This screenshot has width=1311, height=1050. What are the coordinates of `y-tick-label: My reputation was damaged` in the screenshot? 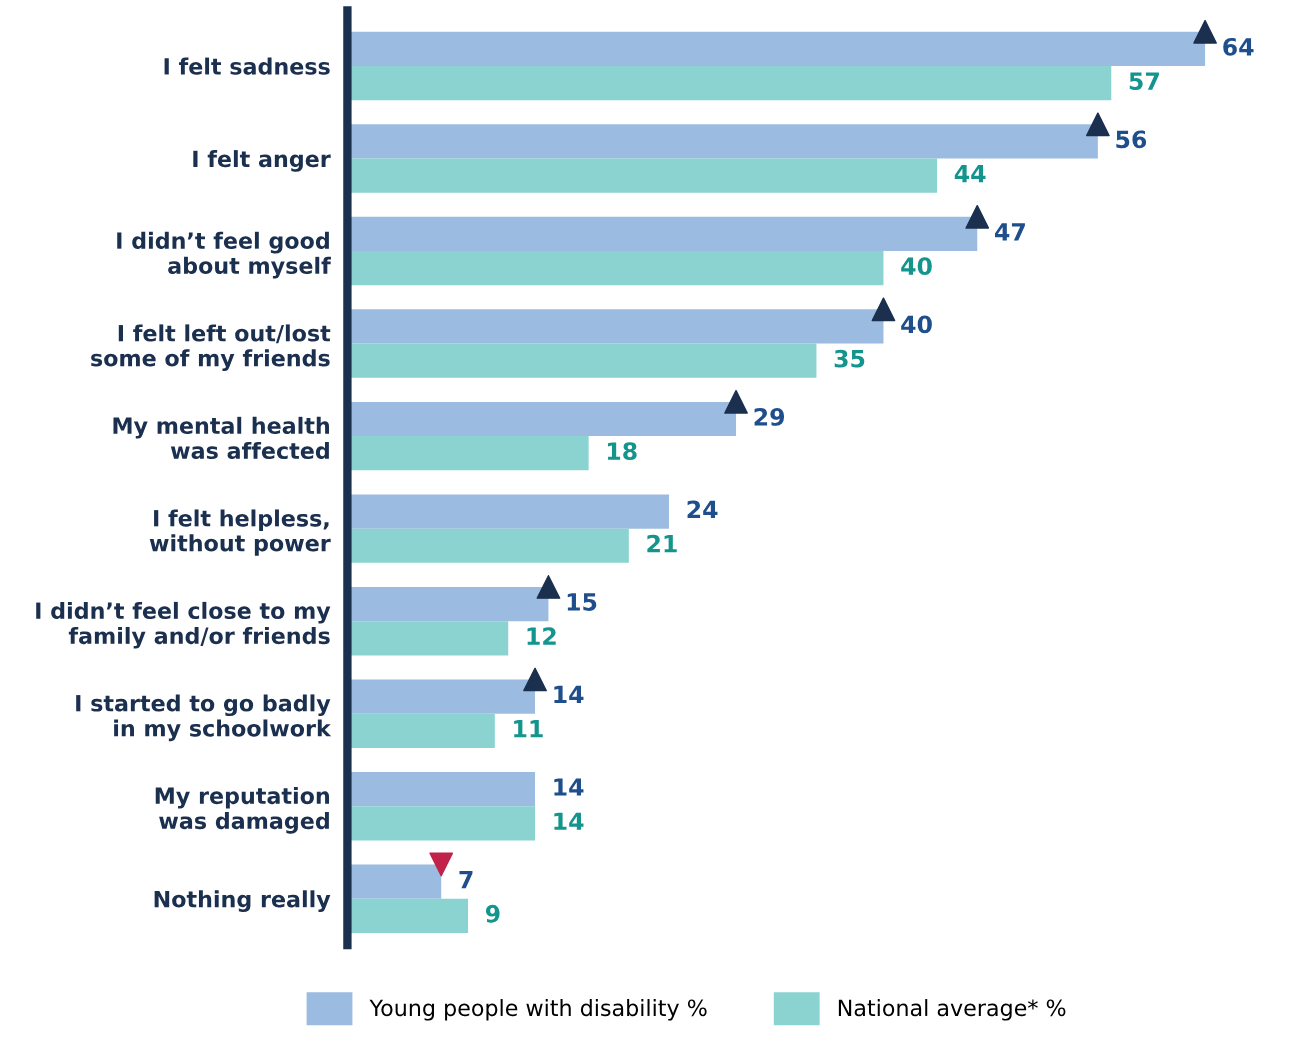 It's located at (242, 810).